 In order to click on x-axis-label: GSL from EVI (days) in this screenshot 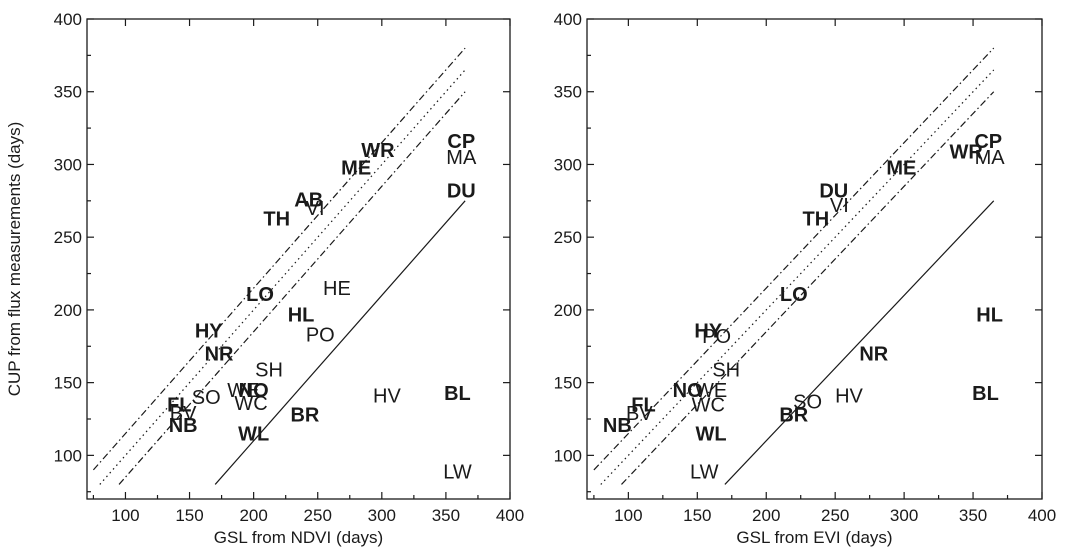, I will do `click(814, 537)`.